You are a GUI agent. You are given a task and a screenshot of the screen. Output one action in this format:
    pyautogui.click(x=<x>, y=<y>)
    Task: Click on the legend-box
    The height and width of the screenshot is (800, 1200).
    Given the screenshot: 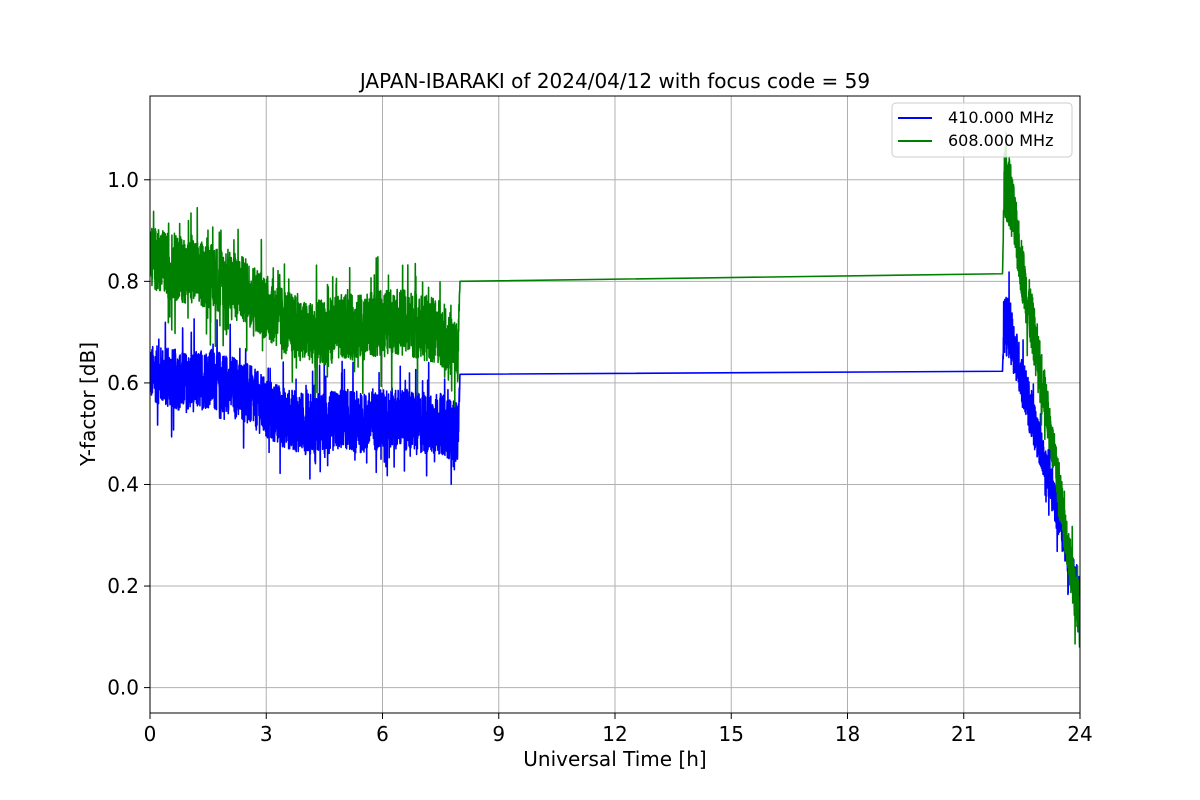 What is the action you would take?
    pyautogui.click(x=982, y=130)
    